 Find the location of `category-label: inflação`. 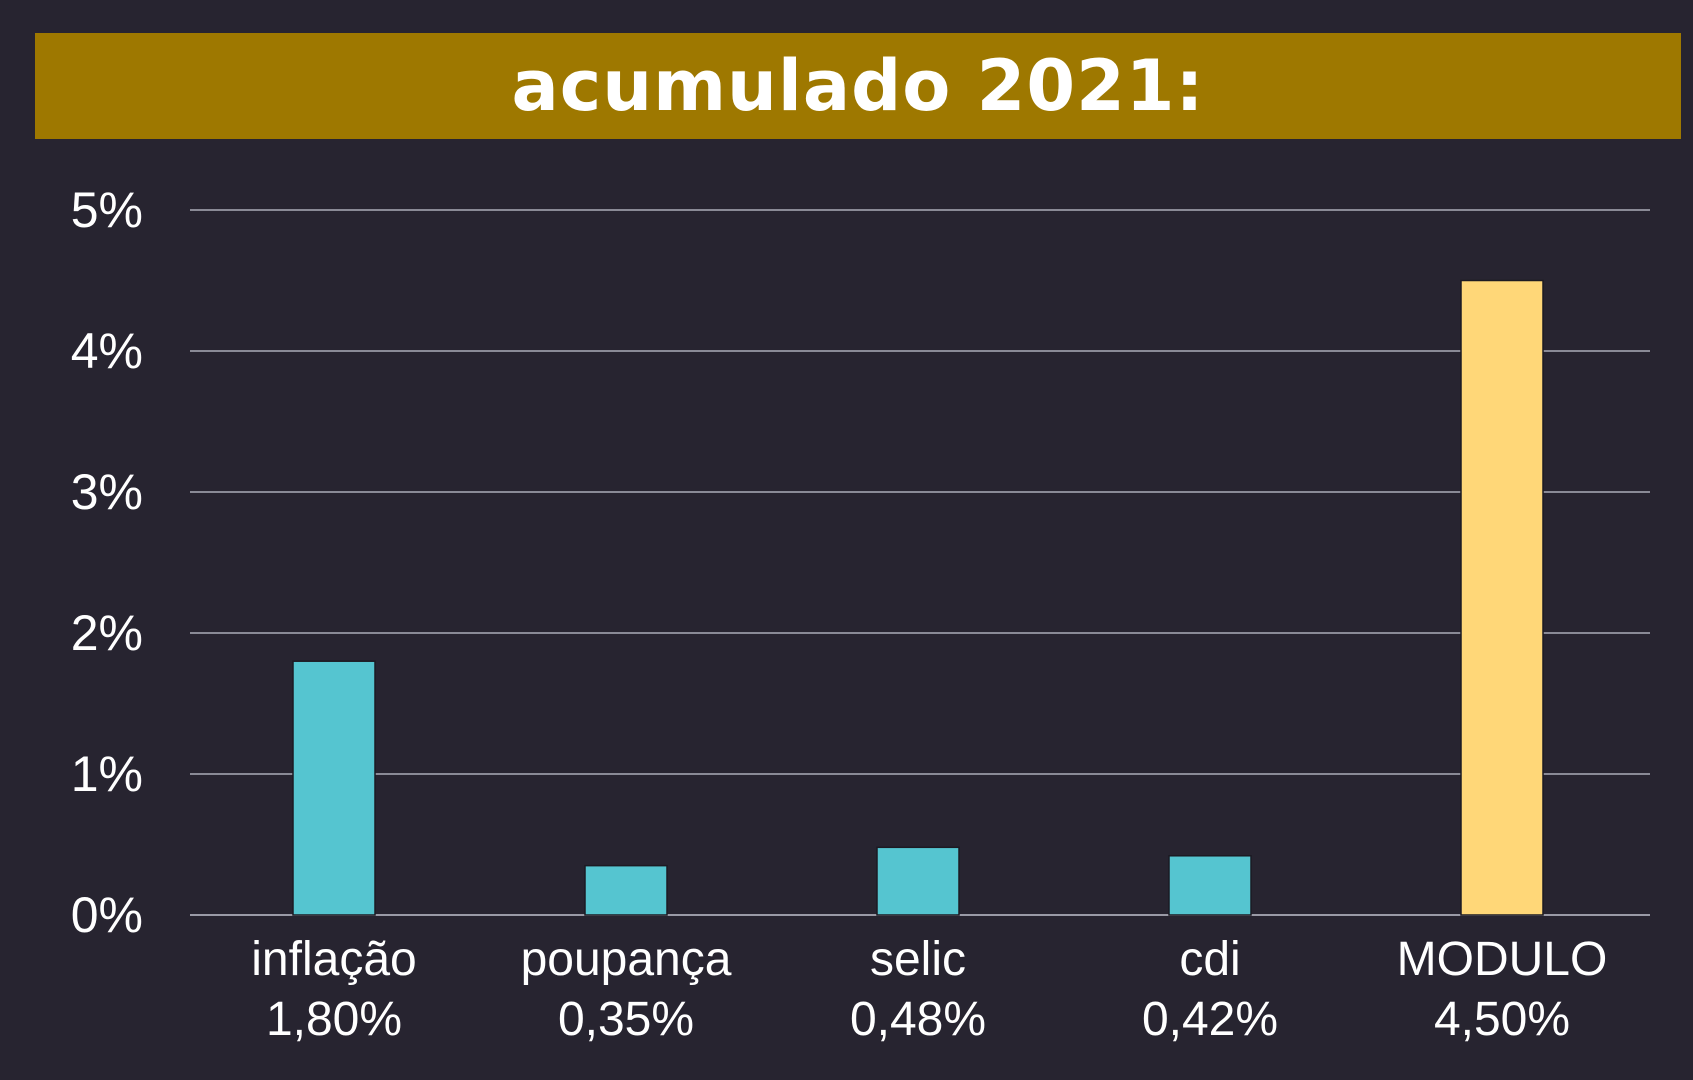

category-label: inflação is located at coordinates (333, 959).